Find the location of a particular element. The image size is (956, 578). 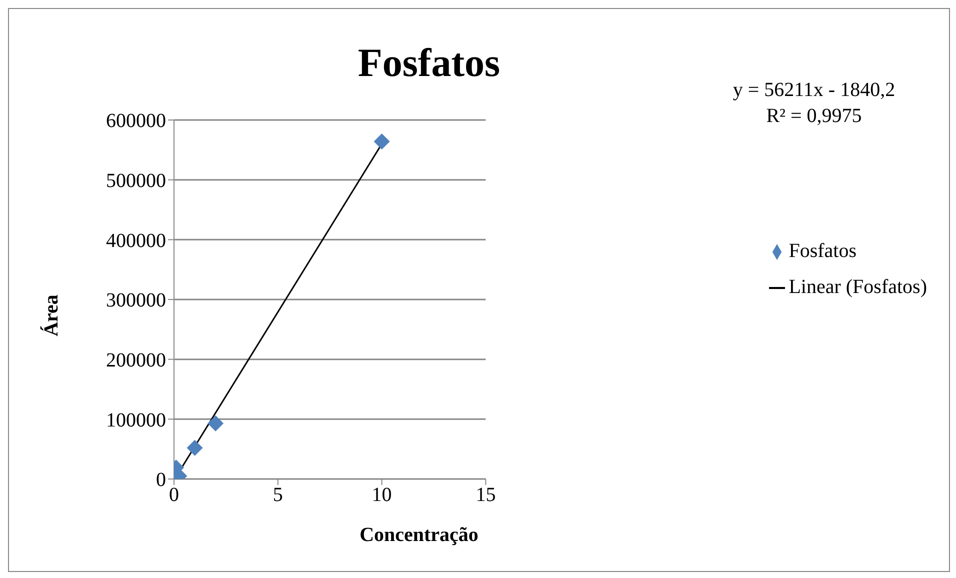

y-tick-label: 100000 is located at coordinates (136, 420).